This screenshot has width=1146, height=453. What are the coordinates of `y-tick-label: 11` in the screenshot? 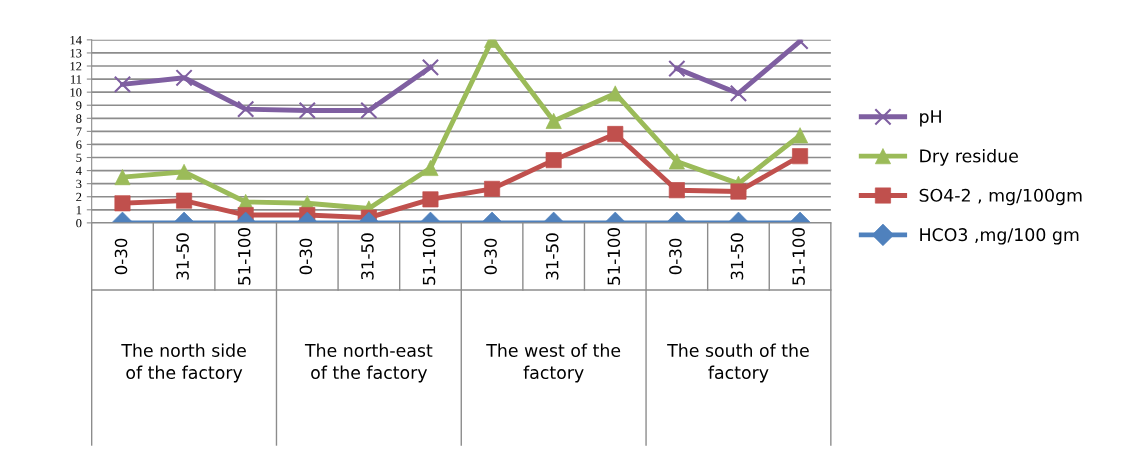 It's located at (76, 79).